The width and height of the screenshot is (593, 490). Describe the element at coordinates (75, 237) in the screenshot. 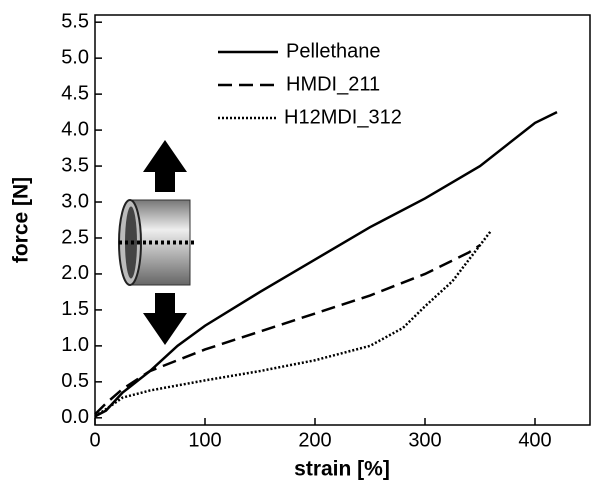

I see `y-tick-label: 2.5` at that location.